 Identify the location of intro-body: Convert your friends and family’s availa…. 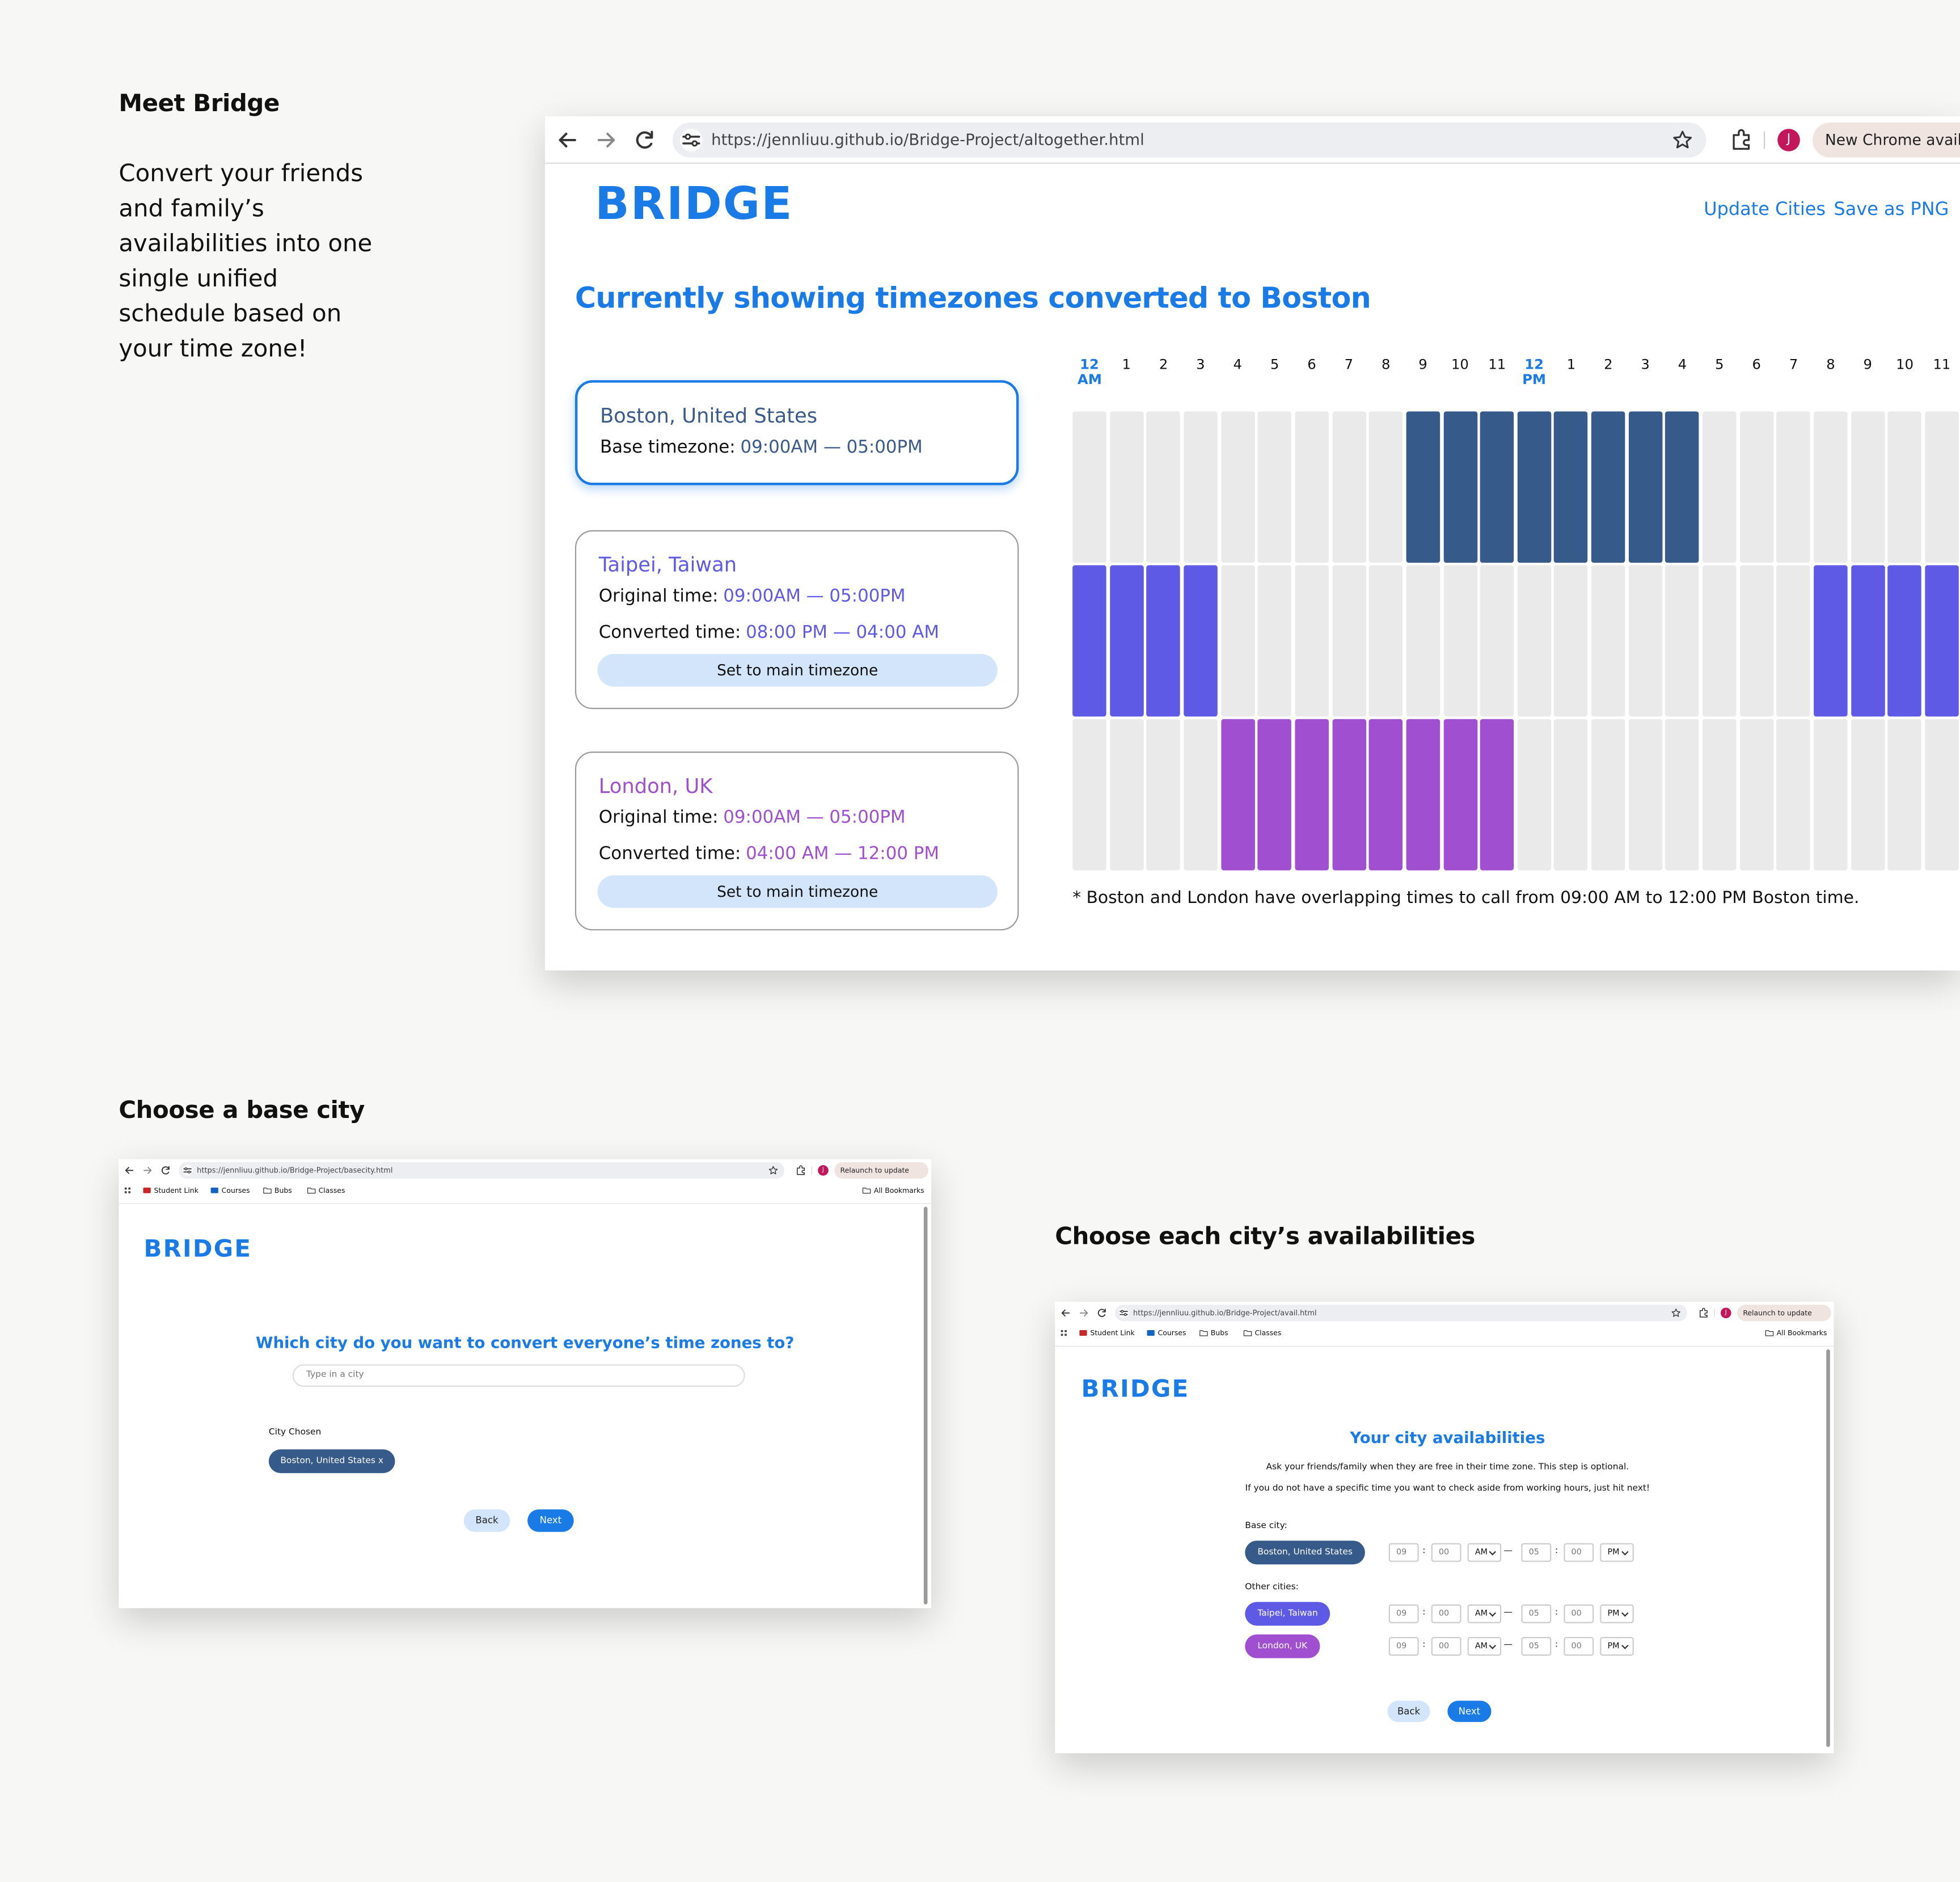
(246, 261).